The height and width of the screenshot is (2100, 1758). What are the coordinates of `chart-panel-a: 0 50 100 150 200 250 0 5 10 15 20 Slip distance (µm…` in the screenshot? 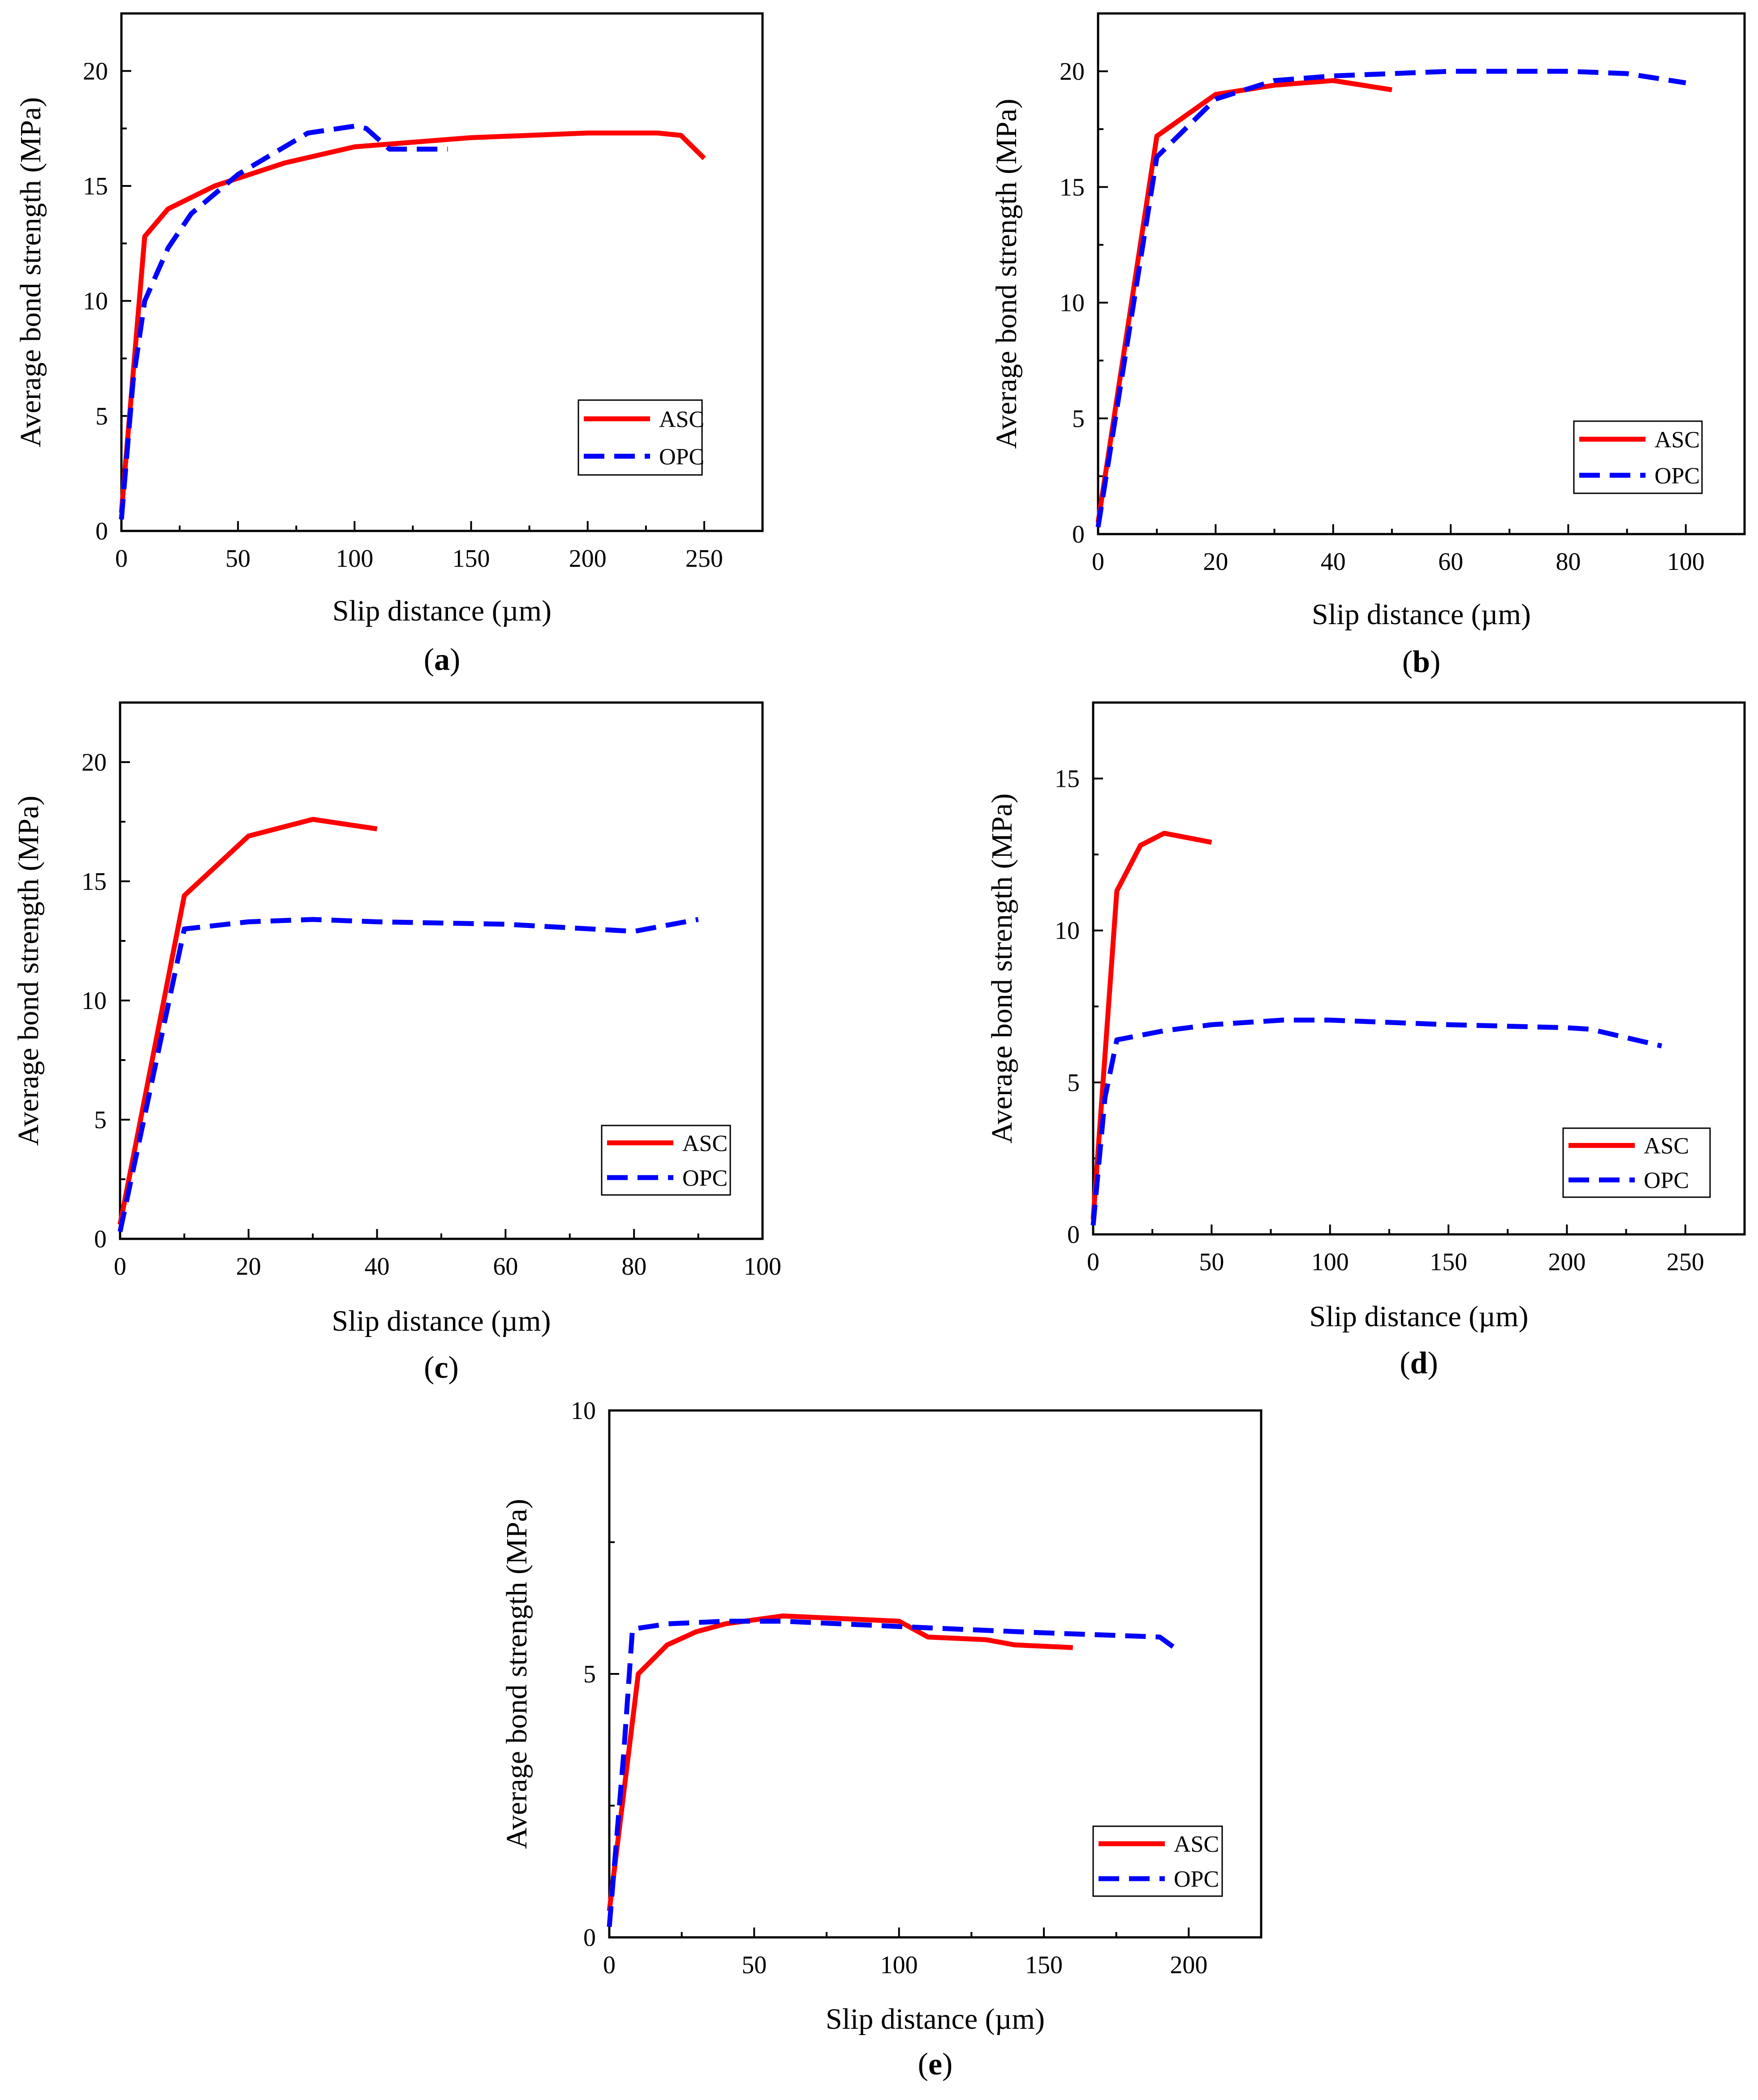 It's located at (389, 344).